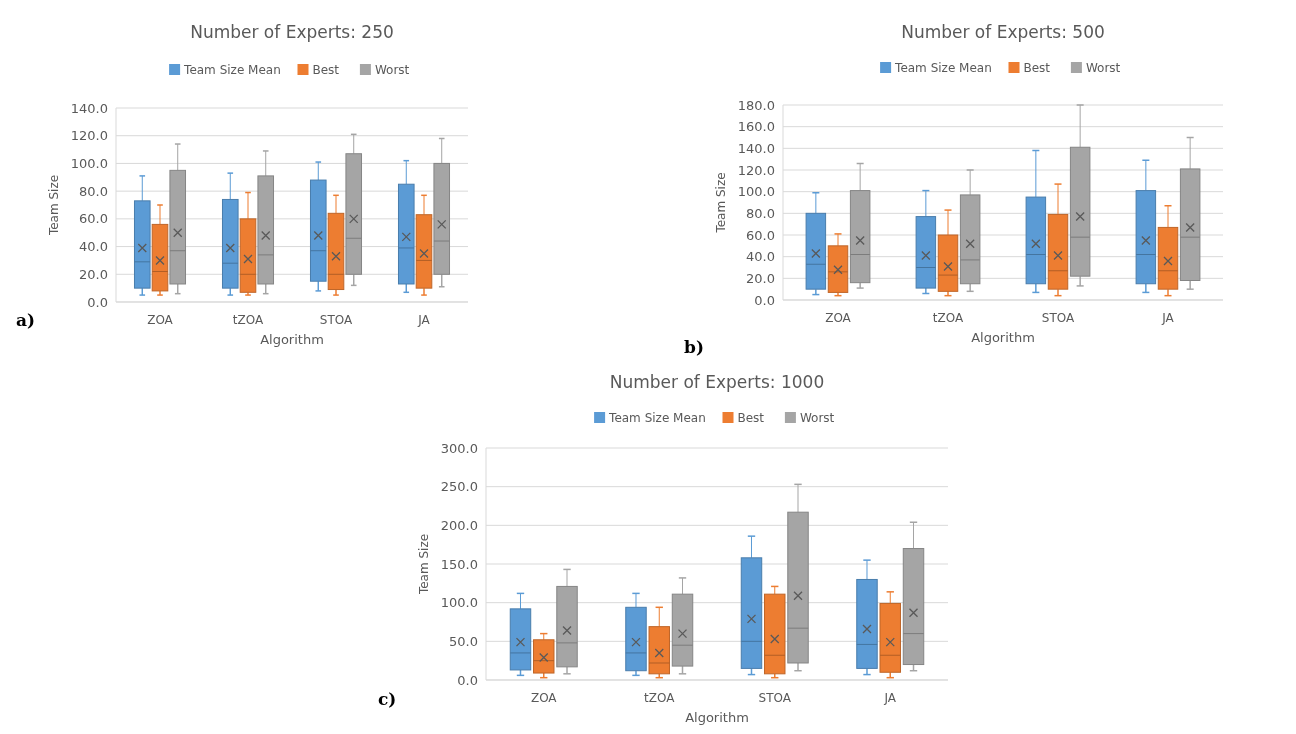 Image resolution: width=1296 pixels, height=734 pixels. I want to click on y-tick-label: 160.0, so click(756, 127).